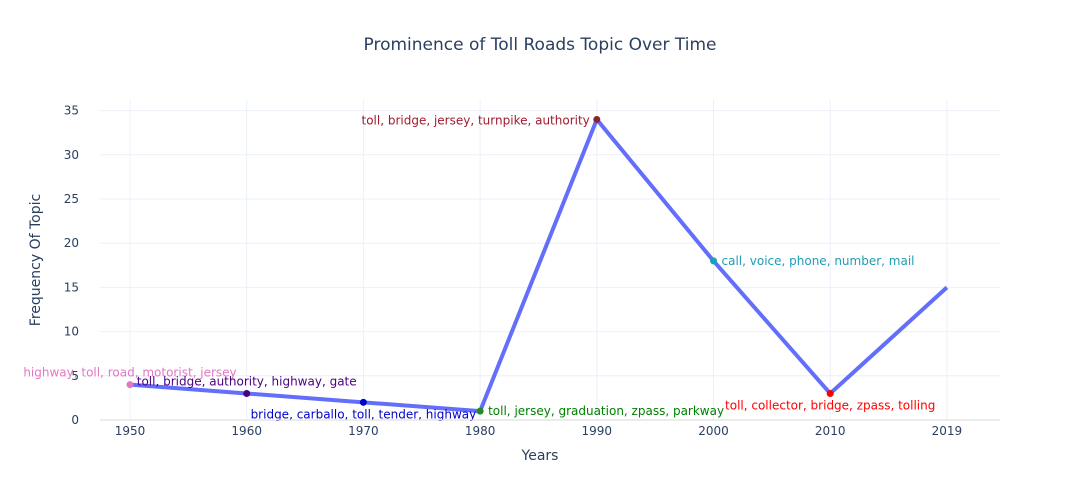  I want to click on y-tick-label: 15, so click(71, 287).